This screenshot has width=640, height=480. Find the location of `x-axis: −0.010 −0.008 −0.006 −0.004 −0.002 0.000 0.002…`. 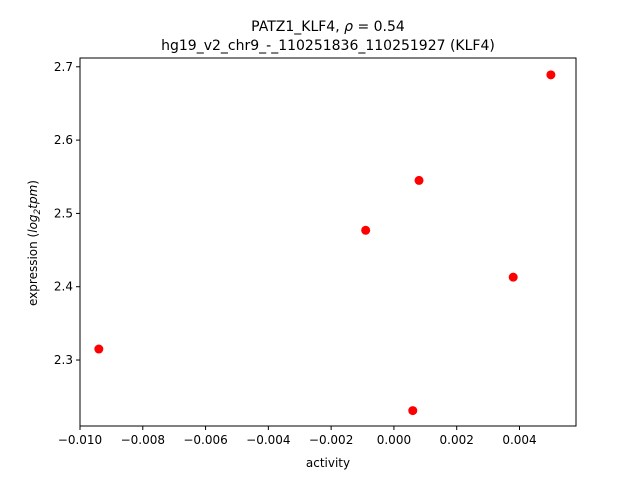

x-axis: −0.010 −0.008 −0.006 −0.004 −0.002 0.000 0.002… is located at coordinates (297, 436).